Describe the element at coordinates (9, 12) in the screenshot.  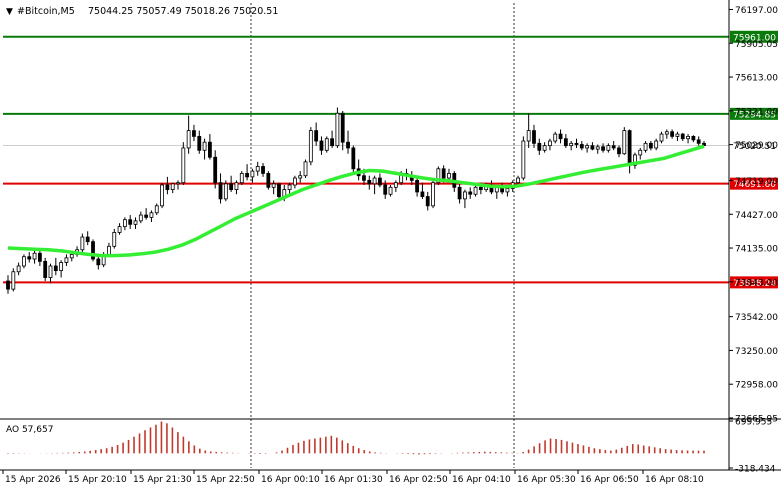
I see `dropdown-arrow-icon: ▼` at that location.